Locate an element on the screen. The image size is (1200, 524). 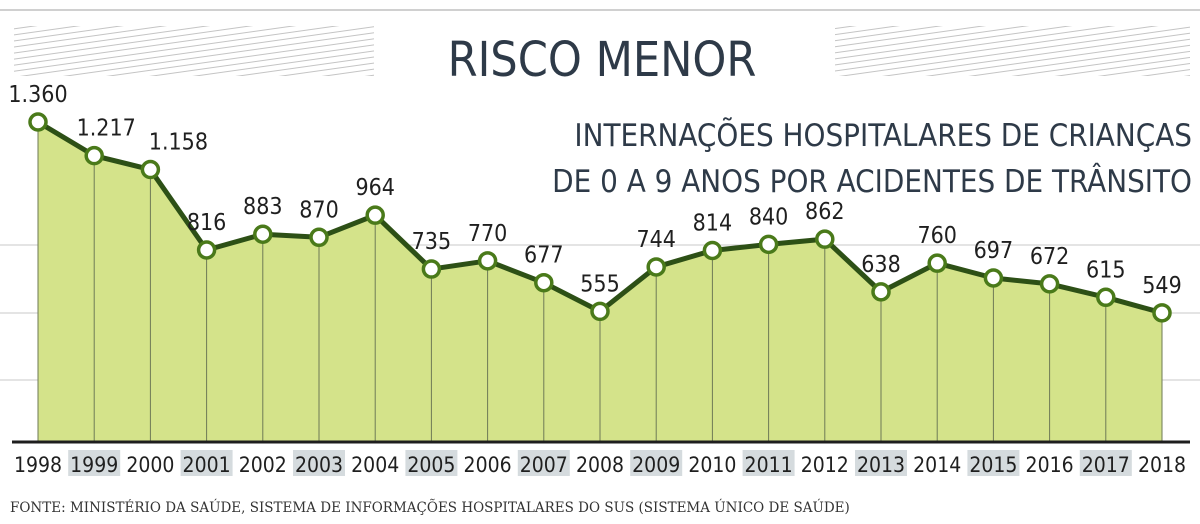
value-label: 549 is located at coordinates (1162, 286).